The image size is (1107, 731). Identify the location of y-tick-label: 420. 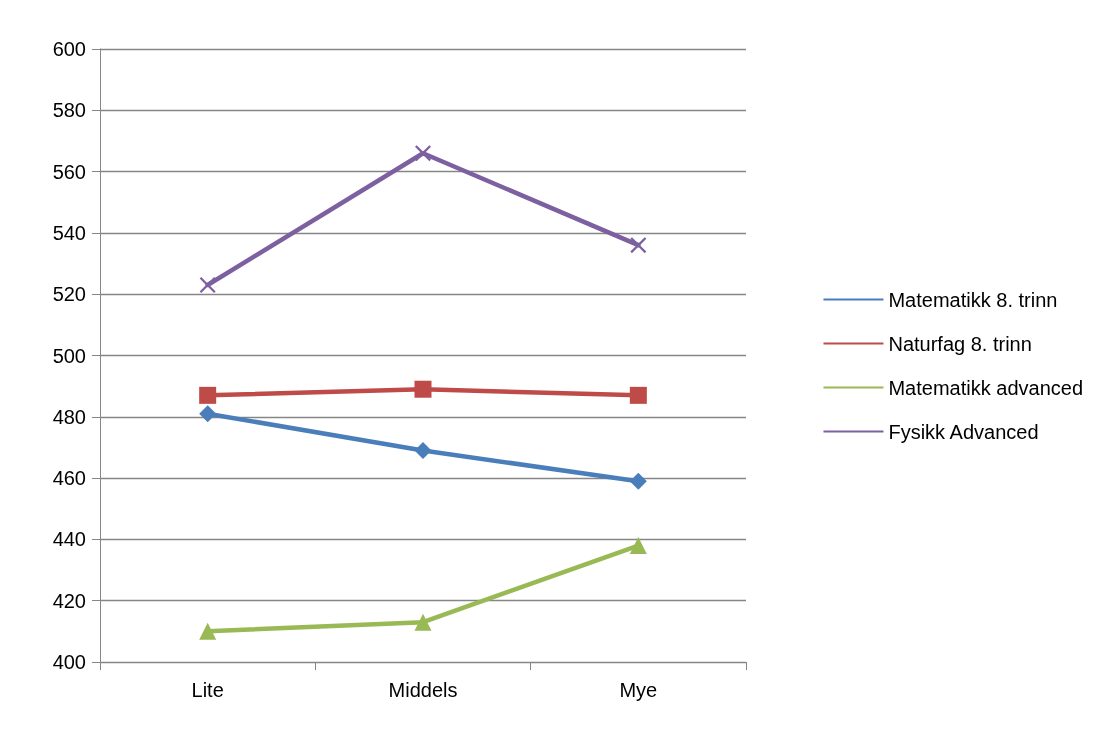
(69, 600).